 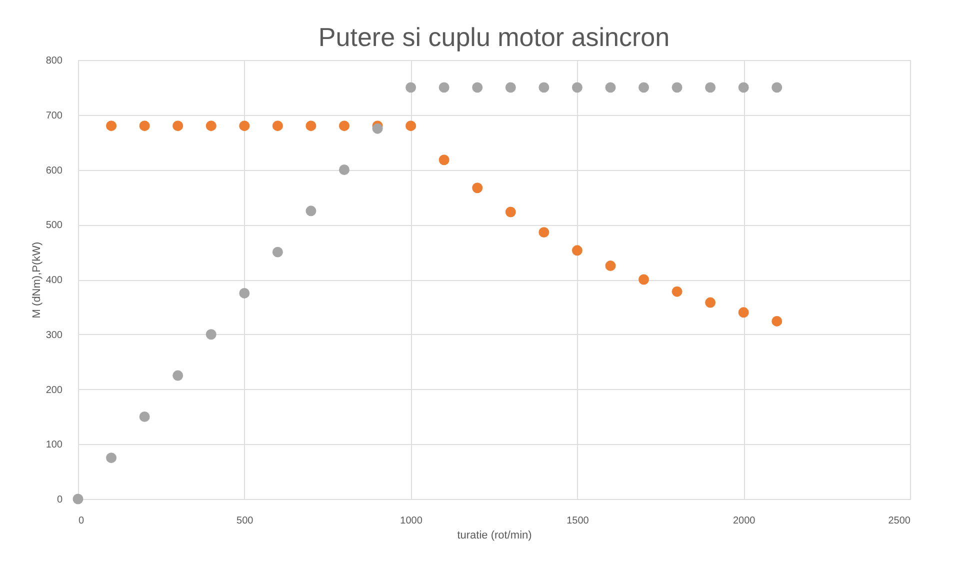 What do you see at coordinates (54, 280) in the screenshot?
I see `y-tick-label: 400` at bounding box center [54, 280].